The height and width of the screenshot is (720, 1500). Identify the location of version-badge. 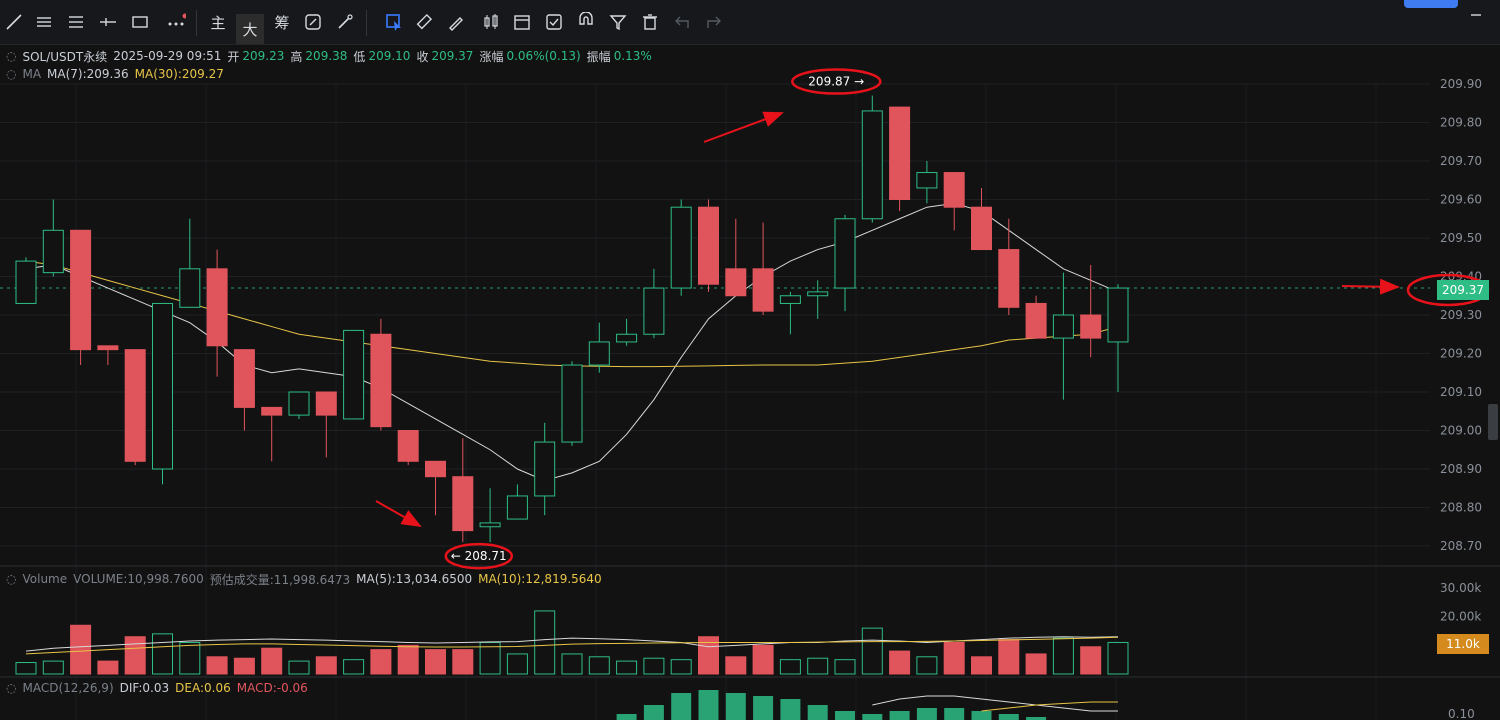
(1431, 4).